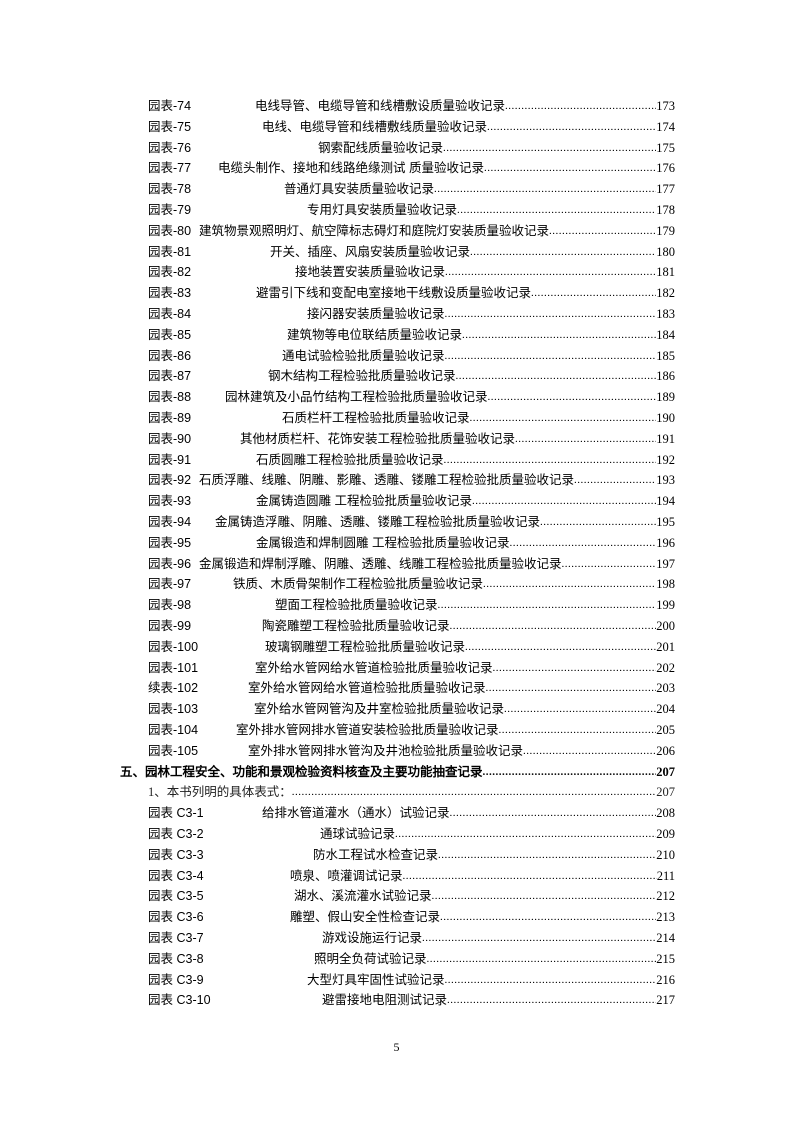 This screenshot has height=1122, width=793. I want to click on toc-entry: 园表-82 接地装置安装质量验收记录 181, so click(411, 271).